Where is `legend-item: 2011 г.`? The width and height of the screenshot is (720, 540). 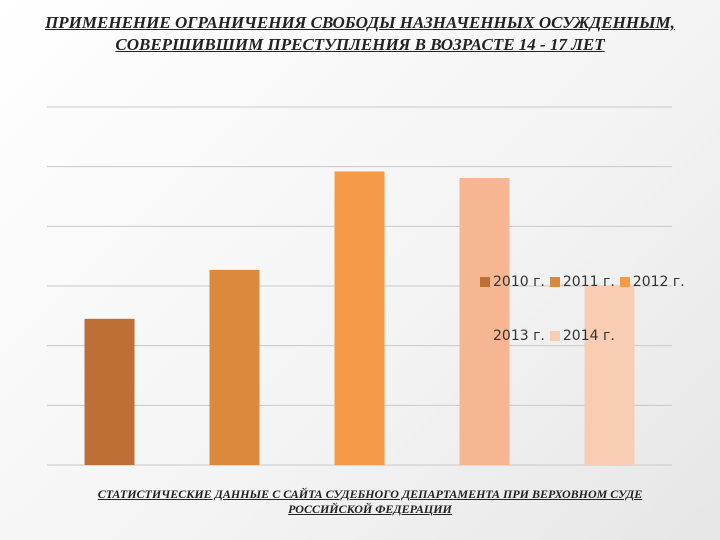 legend-item: 2011 г. is located at coordinates (582, 282).